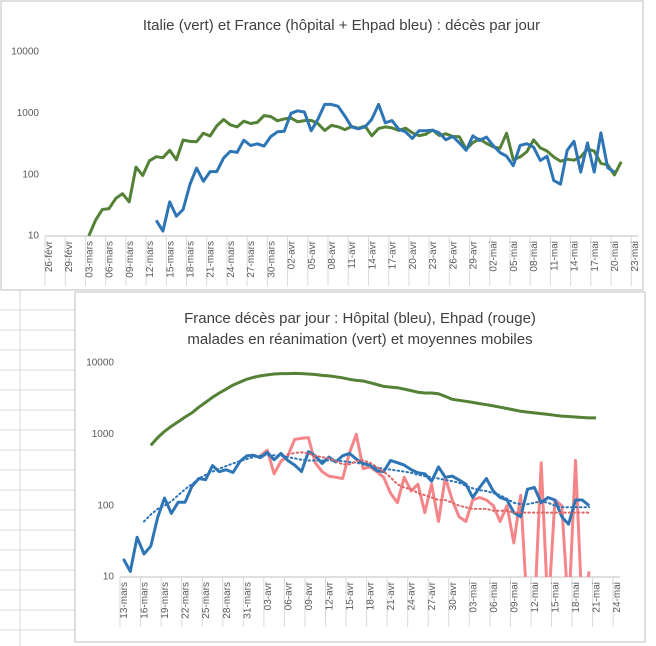  Describe the element at coordinates (352, 254) in the screenshot. I see `x-tick-label: 11-avr` at that location.